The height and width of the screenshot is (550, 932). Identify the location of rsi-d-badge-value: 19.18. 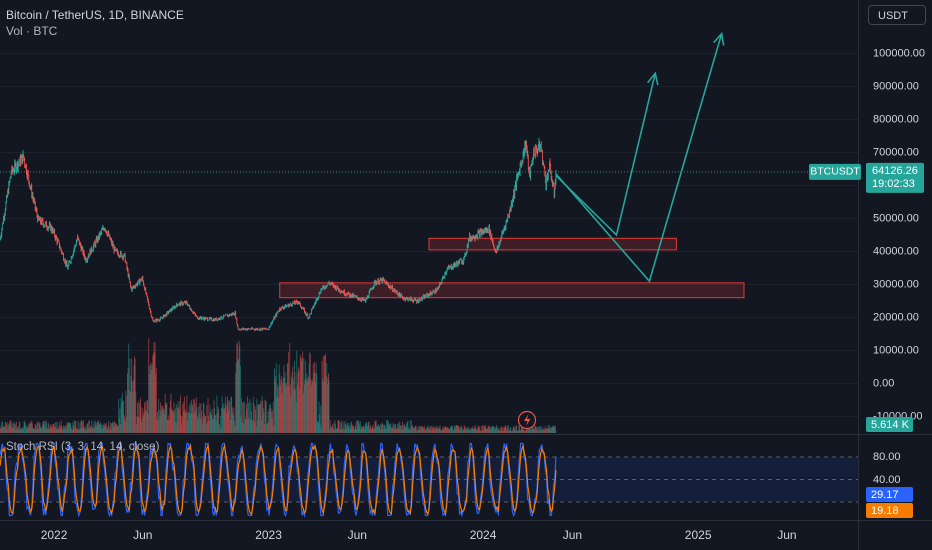
(885, 511).